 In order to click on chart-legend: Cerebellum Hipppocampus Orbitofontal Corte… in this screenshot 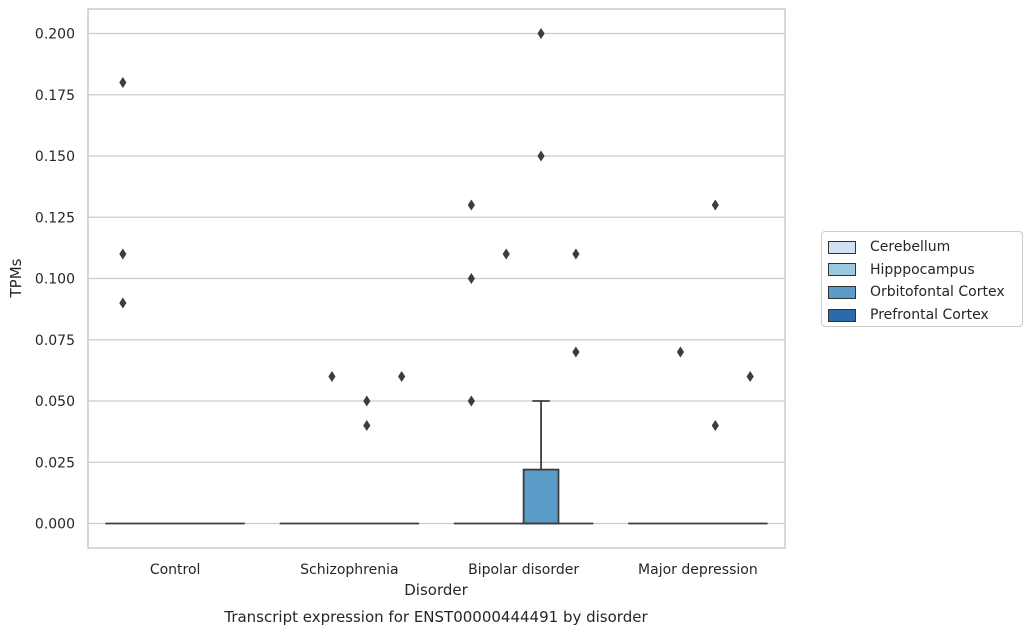, I will do `click(922, 279)`.